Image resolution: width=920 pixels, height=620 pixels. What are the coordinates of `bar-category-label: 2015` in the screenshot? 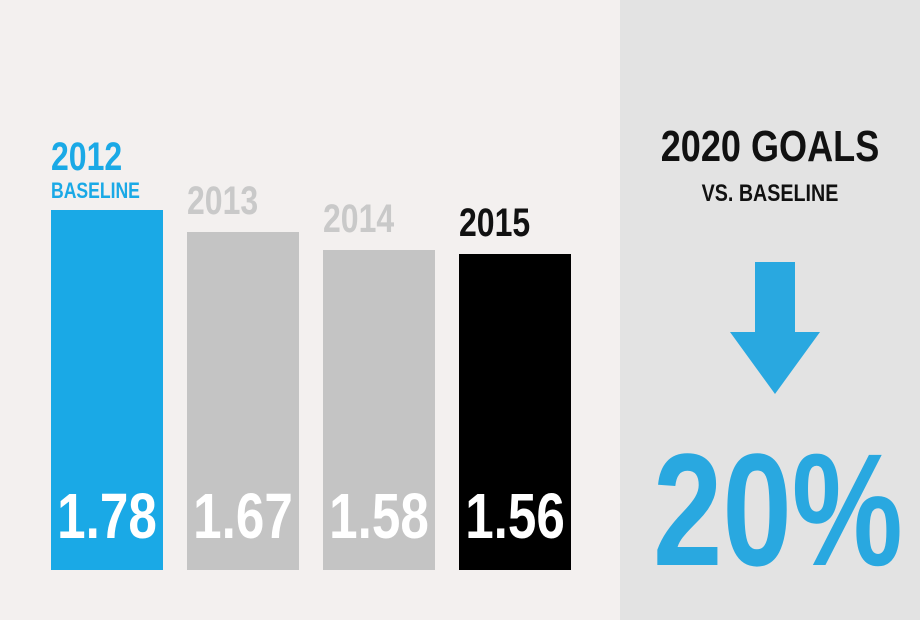 It's located at (494, 222).